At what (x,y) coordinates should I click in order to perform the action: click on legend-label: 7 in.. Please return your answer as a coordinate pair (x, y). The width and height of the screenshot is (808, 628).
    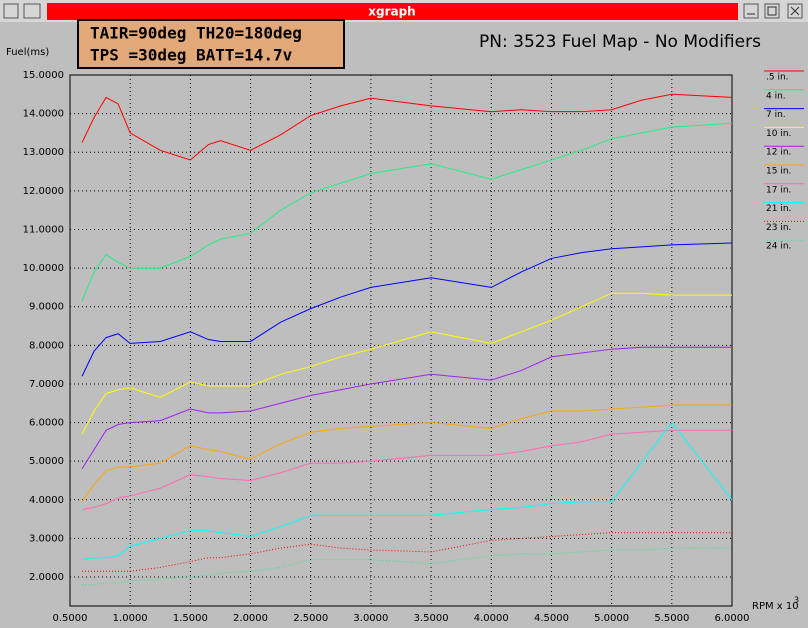
    Looking at the image, I should click on (776, 115).